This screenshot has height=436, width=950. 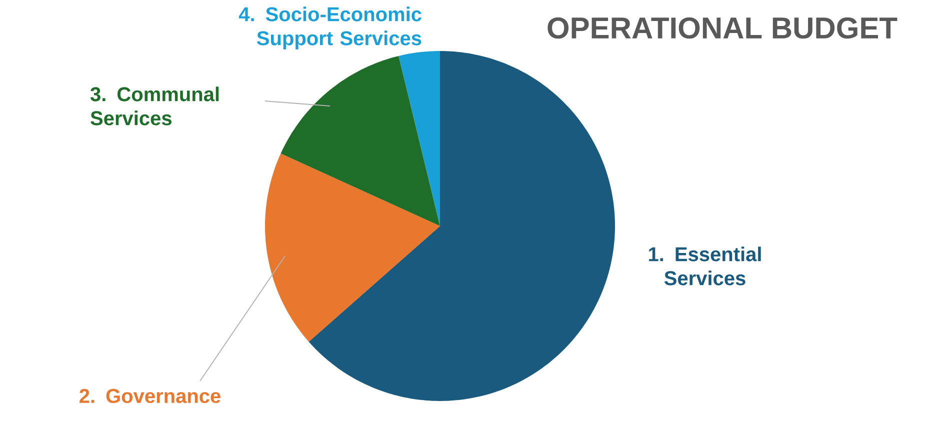 I want to click on slice-label: 2. Governance, so click(x=150, y=396).